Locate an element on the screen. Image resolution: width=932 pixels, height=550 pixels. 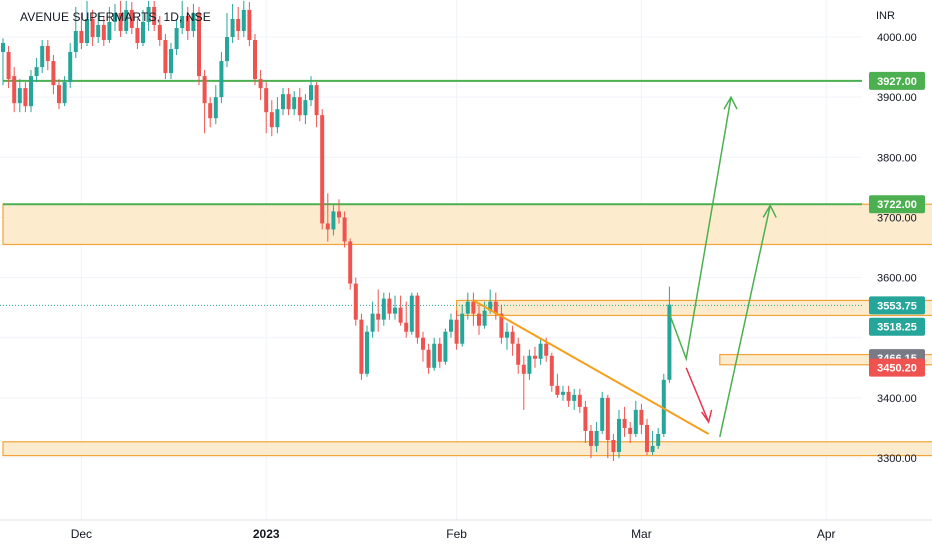
price-tag-text: 3553.75 is located at coordinates (897, 306).